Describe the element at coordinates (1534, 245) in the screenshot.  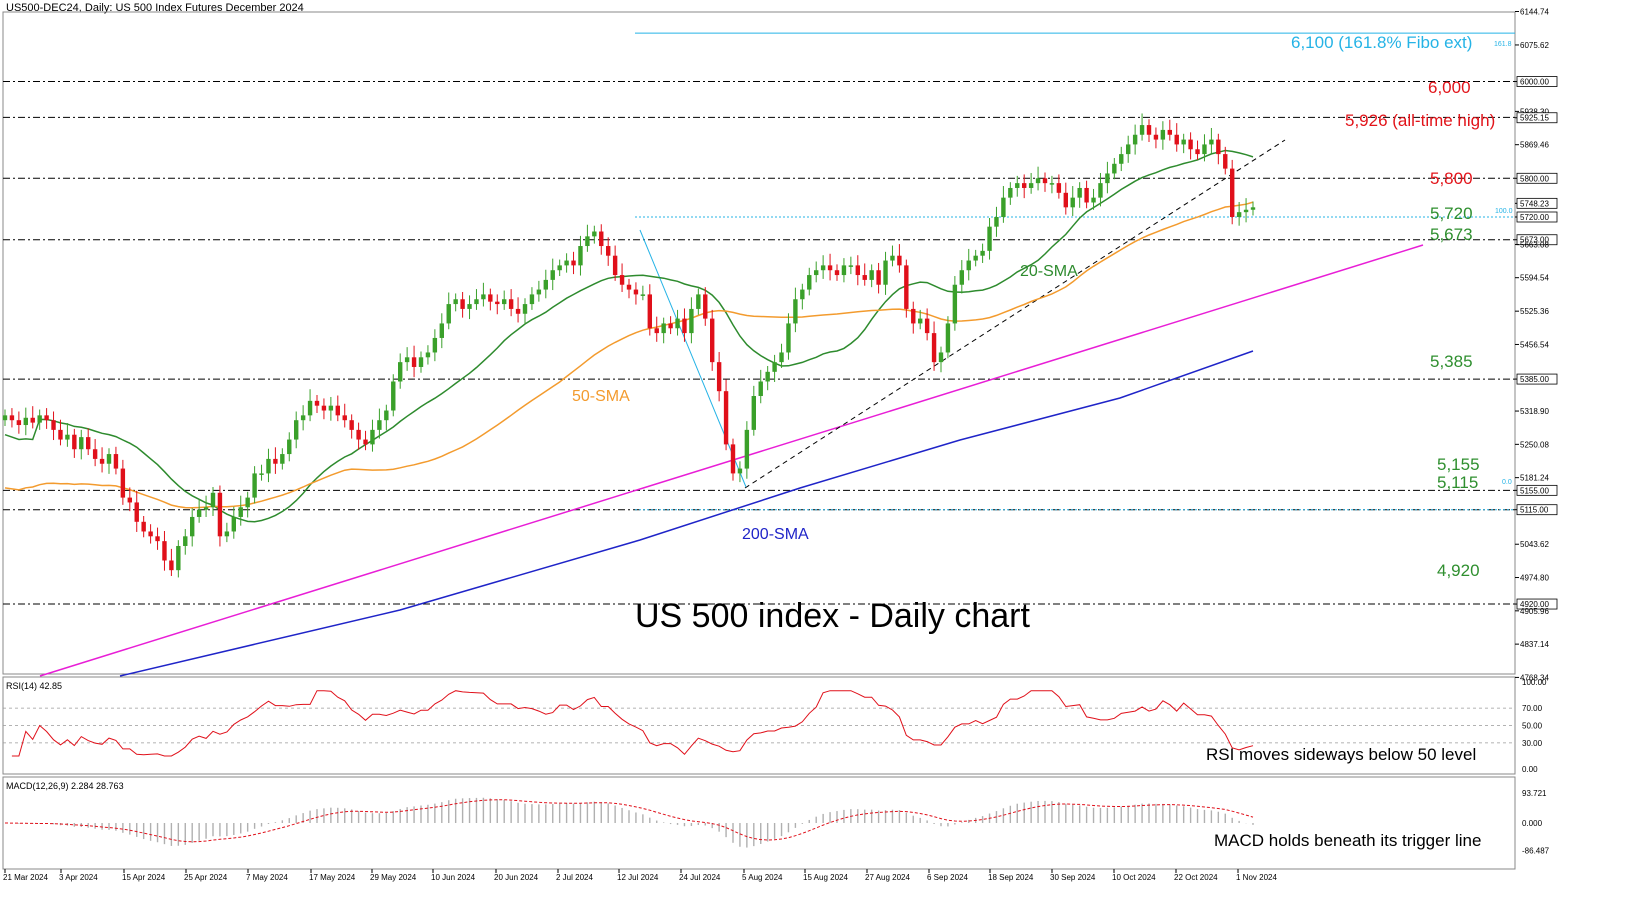
I see `y-tick-label: 5663.08` at that location.